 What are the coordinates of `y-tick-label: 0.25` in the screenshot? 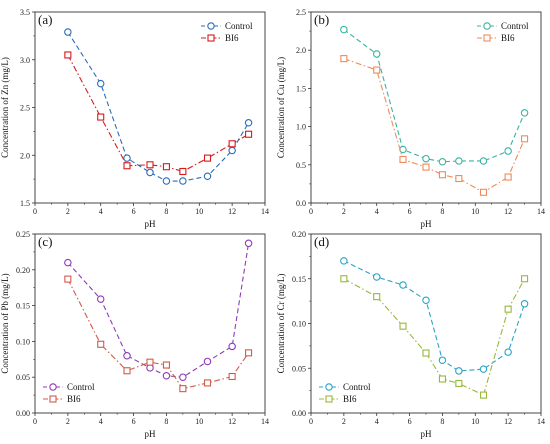 It's located at (23, 234).